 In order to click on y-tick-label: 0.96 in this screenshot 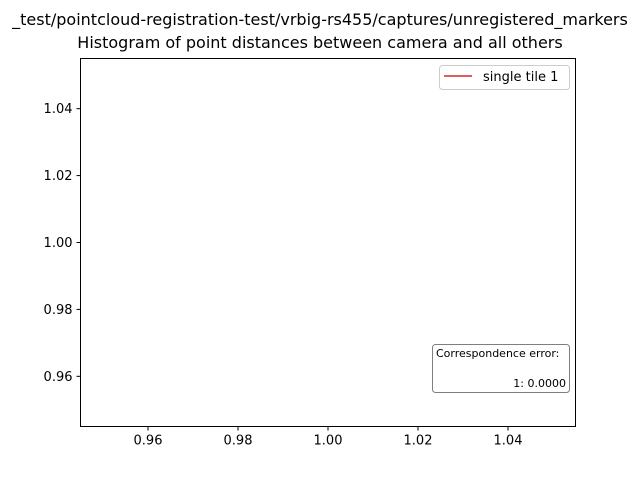, I will do `click(58, 377)`.